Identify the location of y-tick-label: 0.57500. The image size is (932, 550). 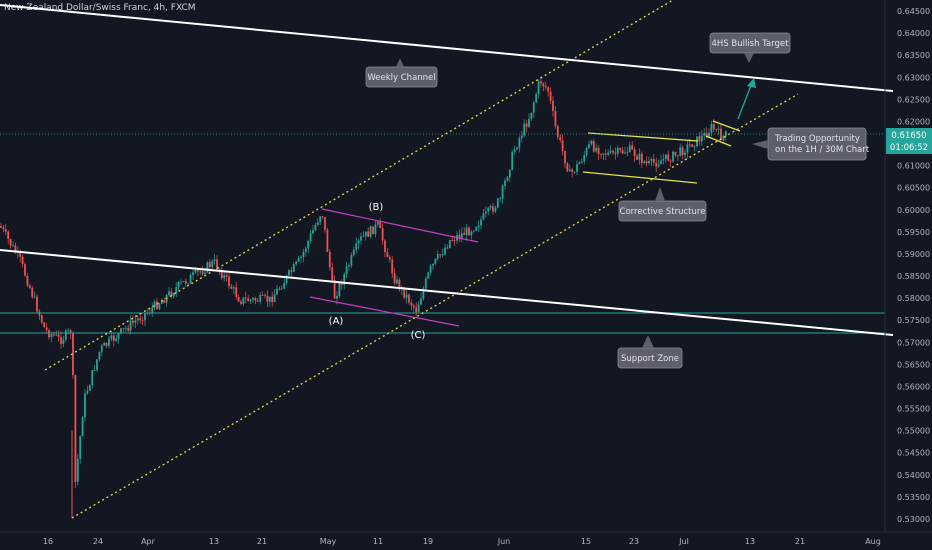
(913, 320).